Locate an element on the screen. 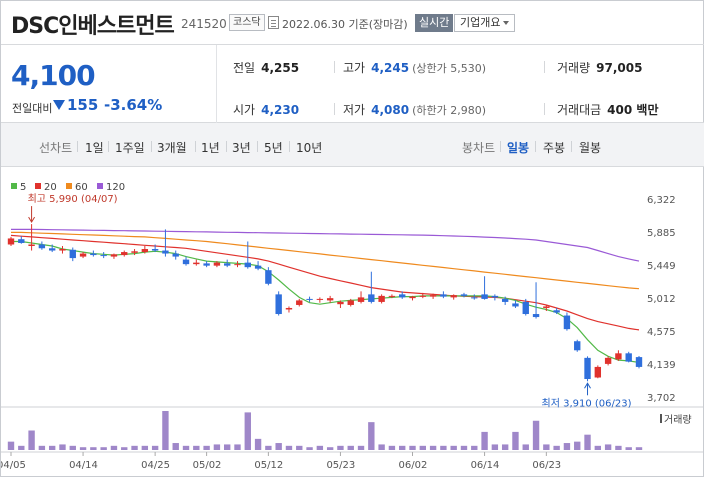 The image size is (704, 481). range-3y: 3년 is located at coordinates (241, 148).